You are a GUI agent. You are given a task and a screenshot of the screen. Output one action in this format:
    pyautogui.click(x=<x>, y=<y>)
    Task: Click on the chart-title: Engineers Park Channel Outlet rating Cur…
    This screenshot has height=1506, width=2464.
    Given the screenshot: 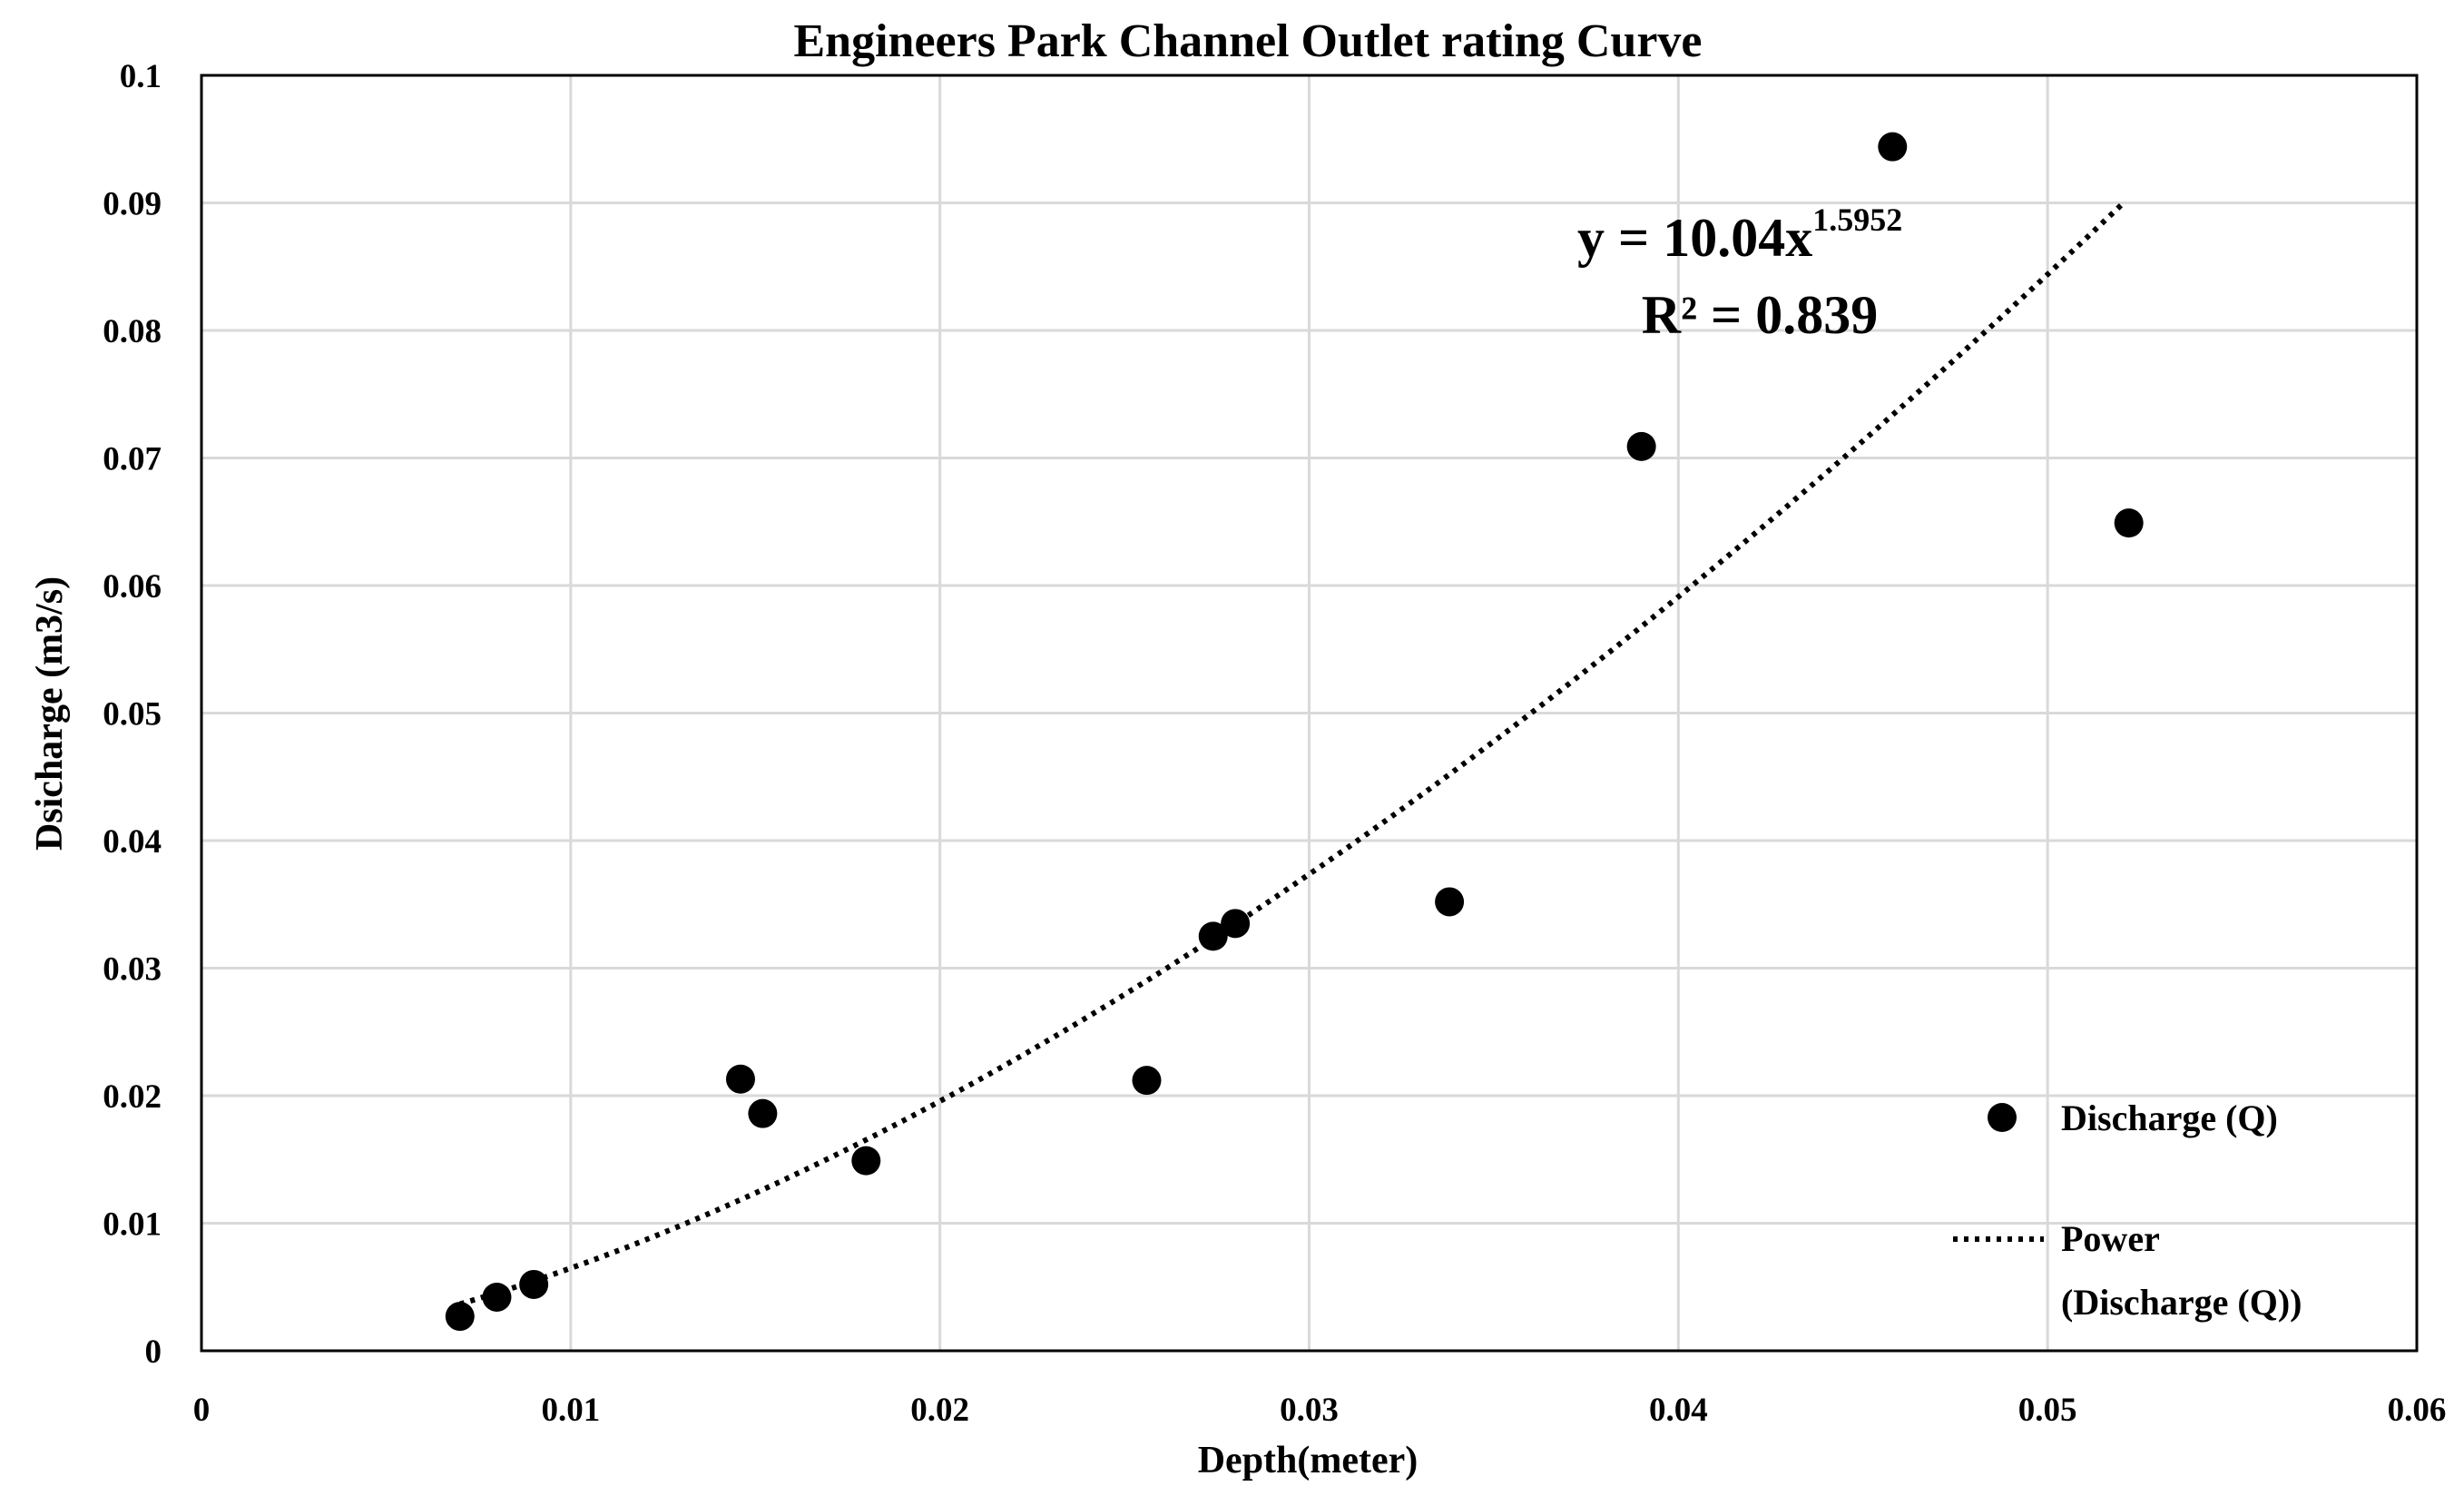 What is the action you would take?
    pyautogui.click(x=1248, y=41)
    